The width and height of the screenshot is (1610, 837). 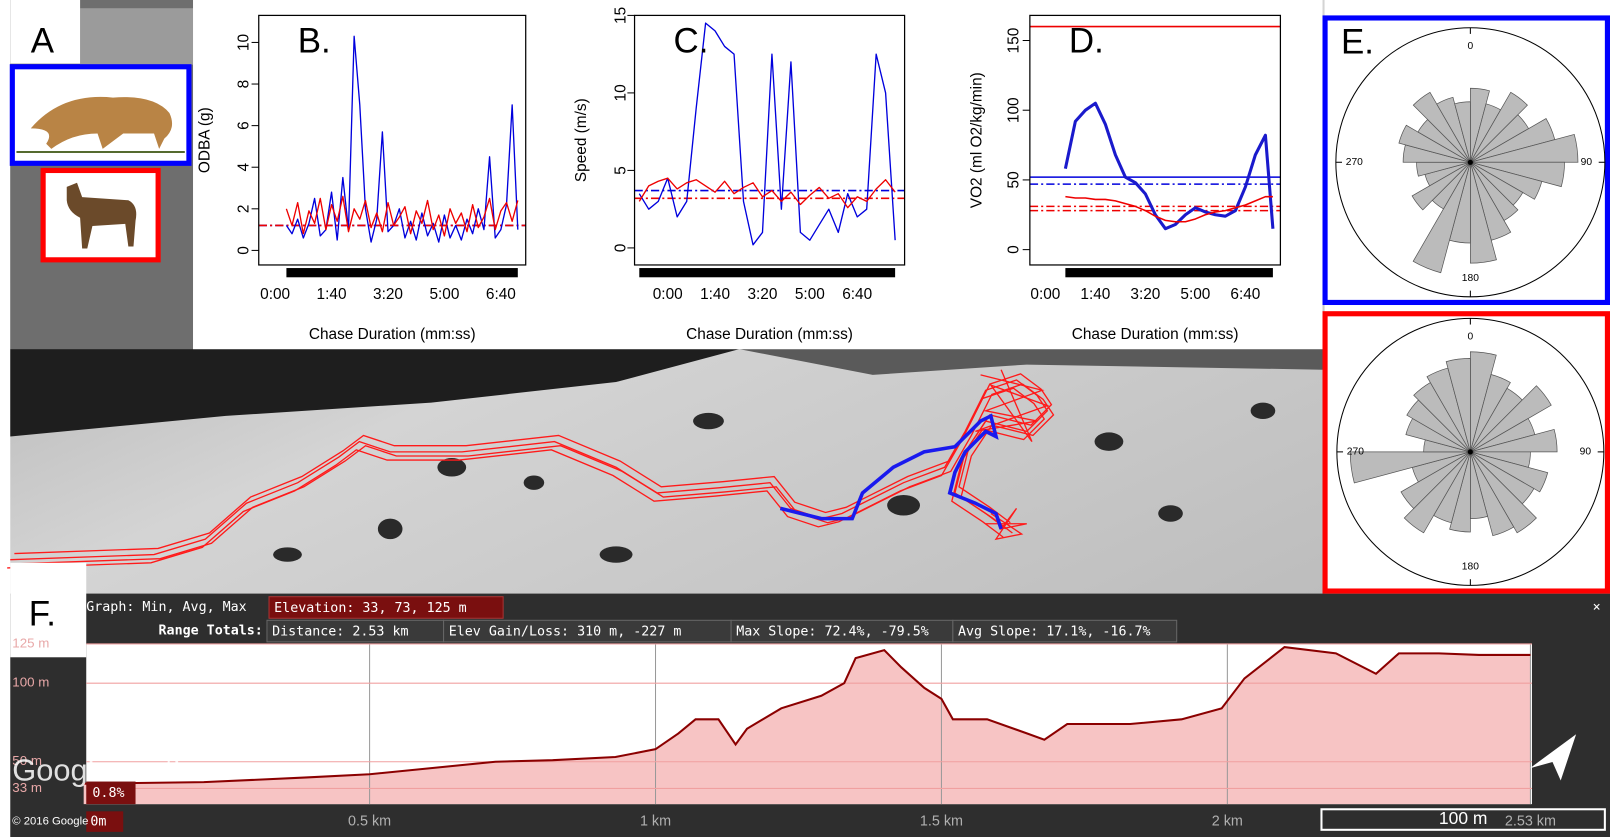 I want to click on y-tick-label: 5, so click(x=620, y=170).